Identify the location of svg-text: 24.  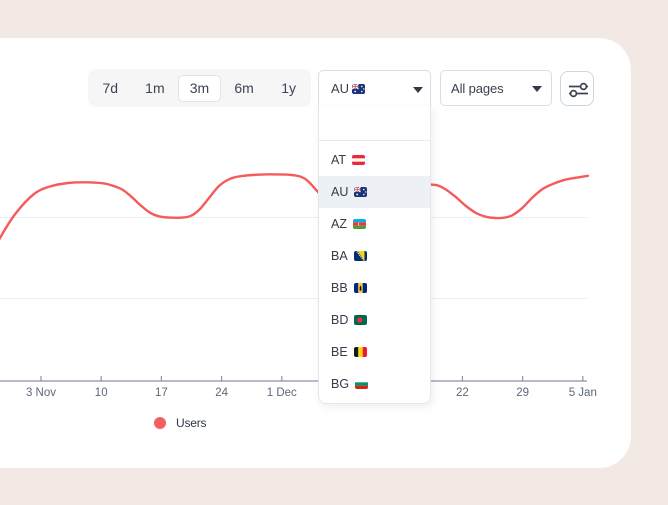
(221, 393).